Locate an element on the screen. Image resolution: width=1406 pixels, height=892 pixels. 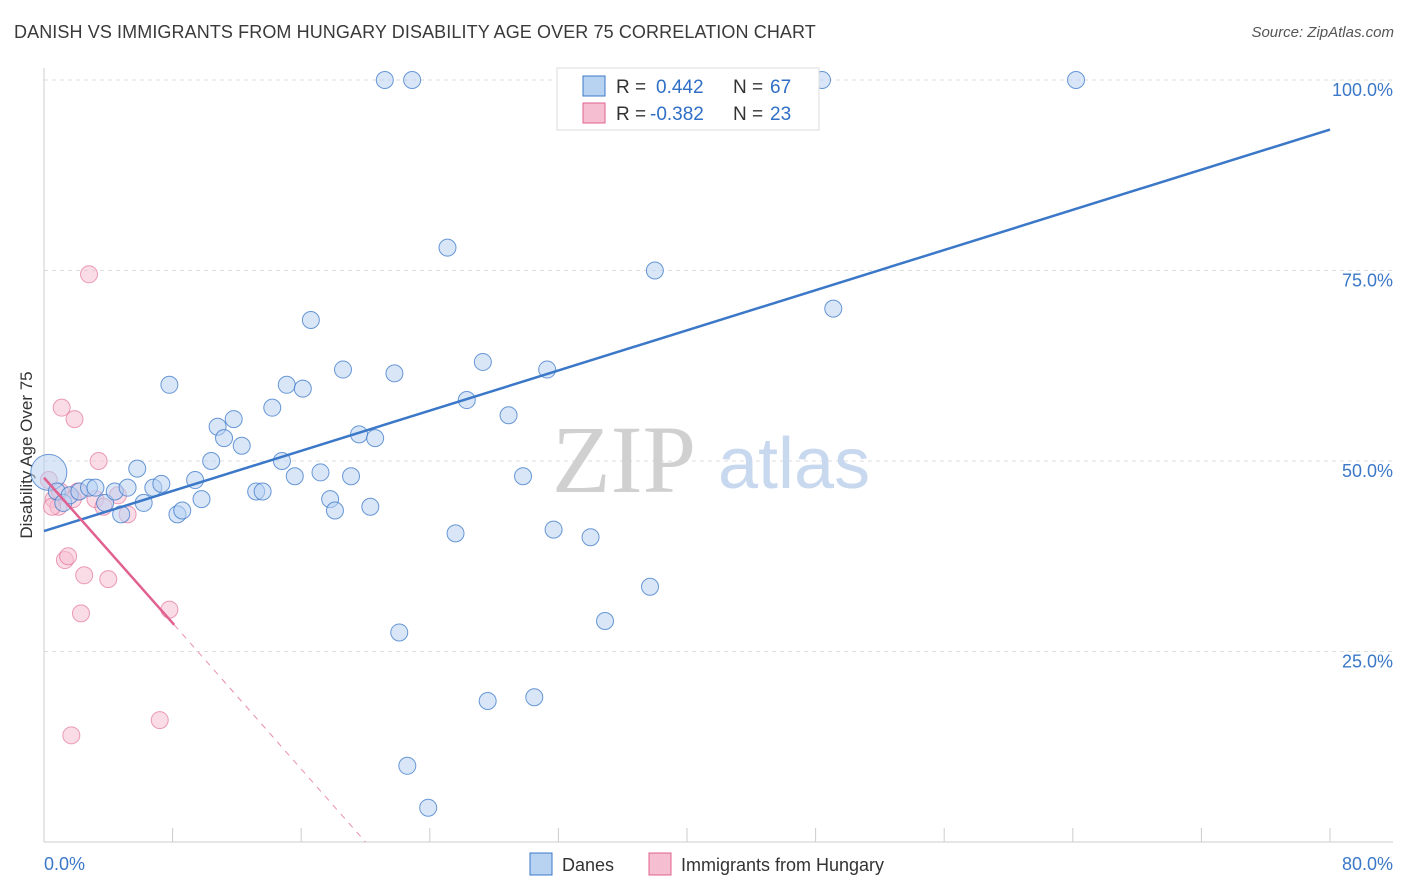
y-tick-label-100: 100.0% is located at coordinates (1362, 90).